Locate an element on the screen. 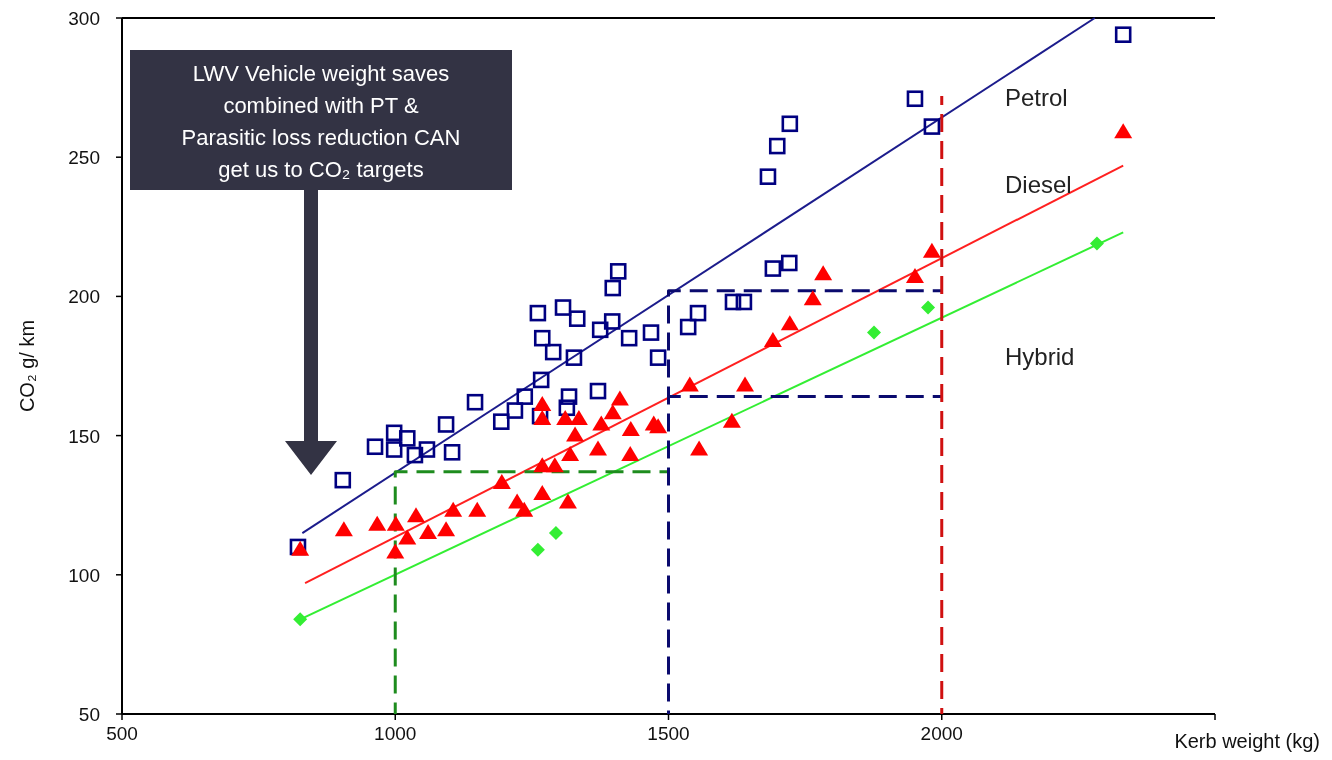  y-tick-label: 200 is located at coordinates (84, 297).